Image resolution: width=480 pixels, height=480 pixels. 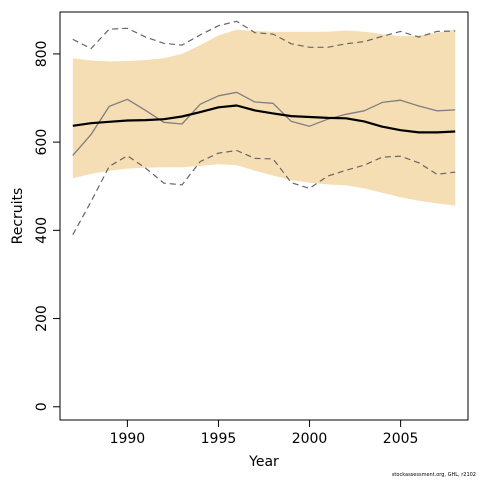 What do you see at coordinates (42, 230) in the screenshot?
I see `y-tick-label: 400` at bounding box center [42, 230].